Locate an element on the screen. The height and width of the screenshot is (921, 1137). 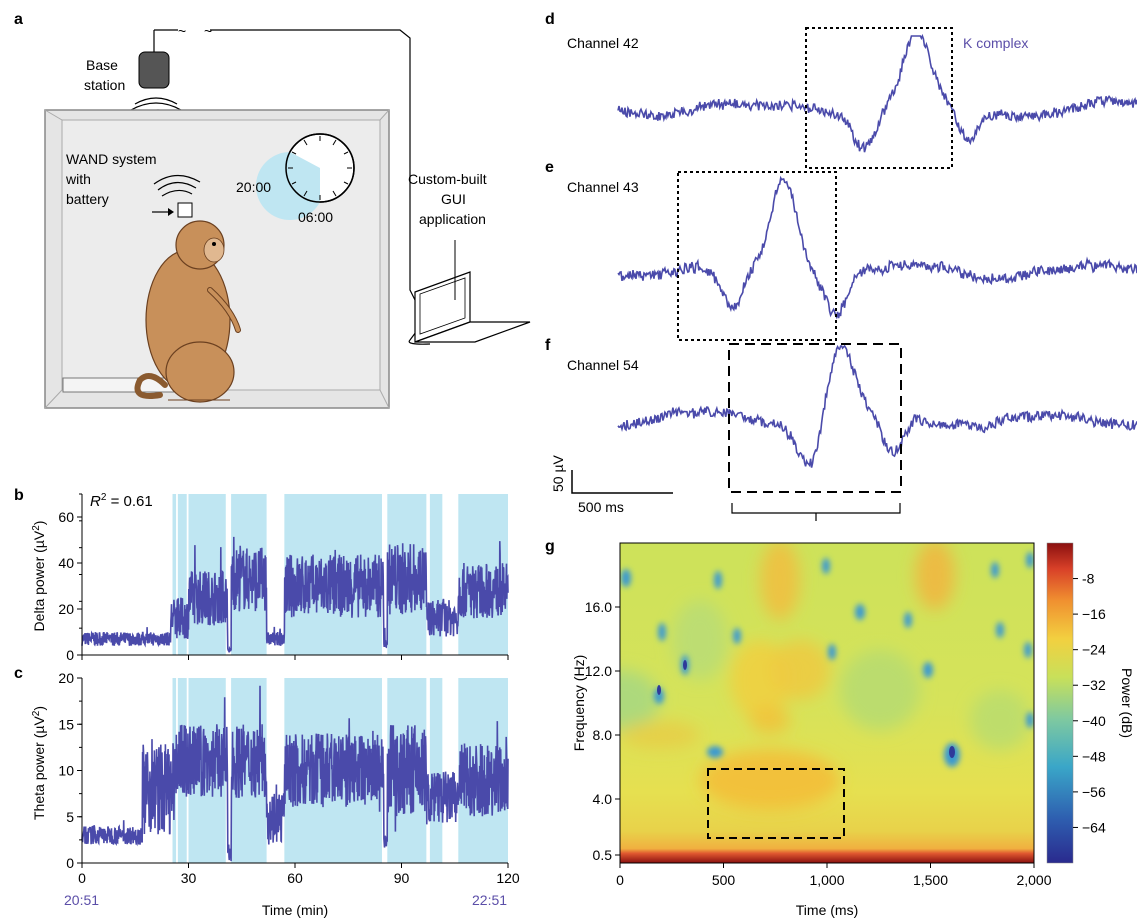
colorbar-tick-label: −40 is located at coordinates (1094, 721).